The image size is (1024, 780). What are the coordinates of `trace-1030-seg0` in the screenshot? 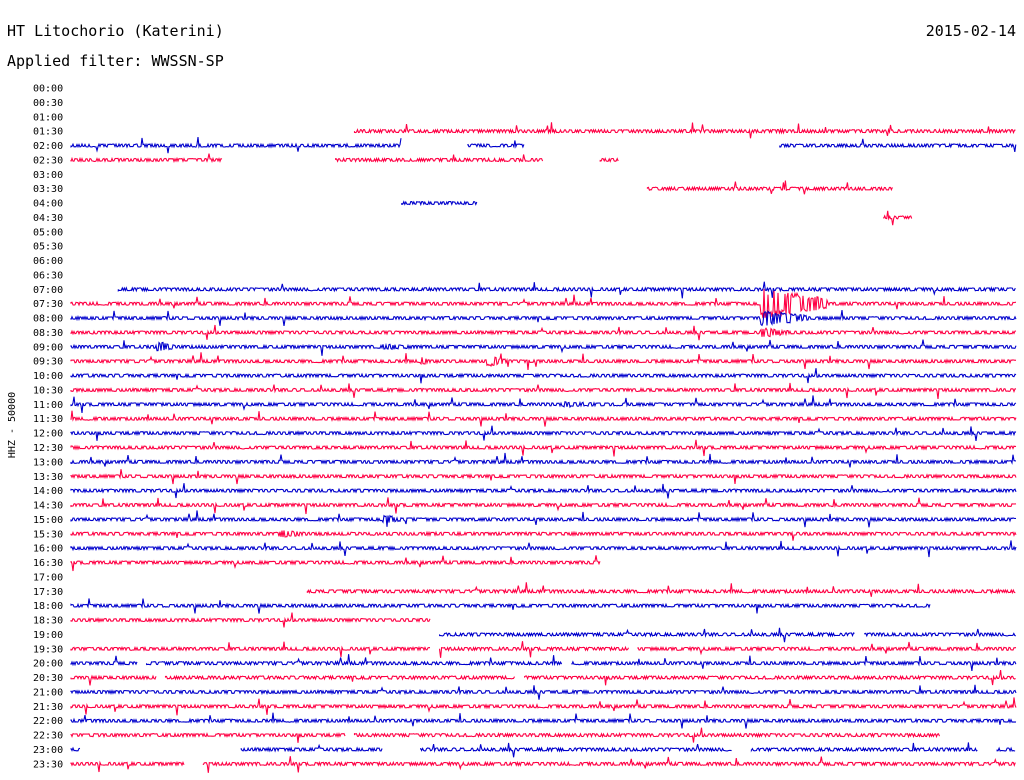 It's located at (543, 390).